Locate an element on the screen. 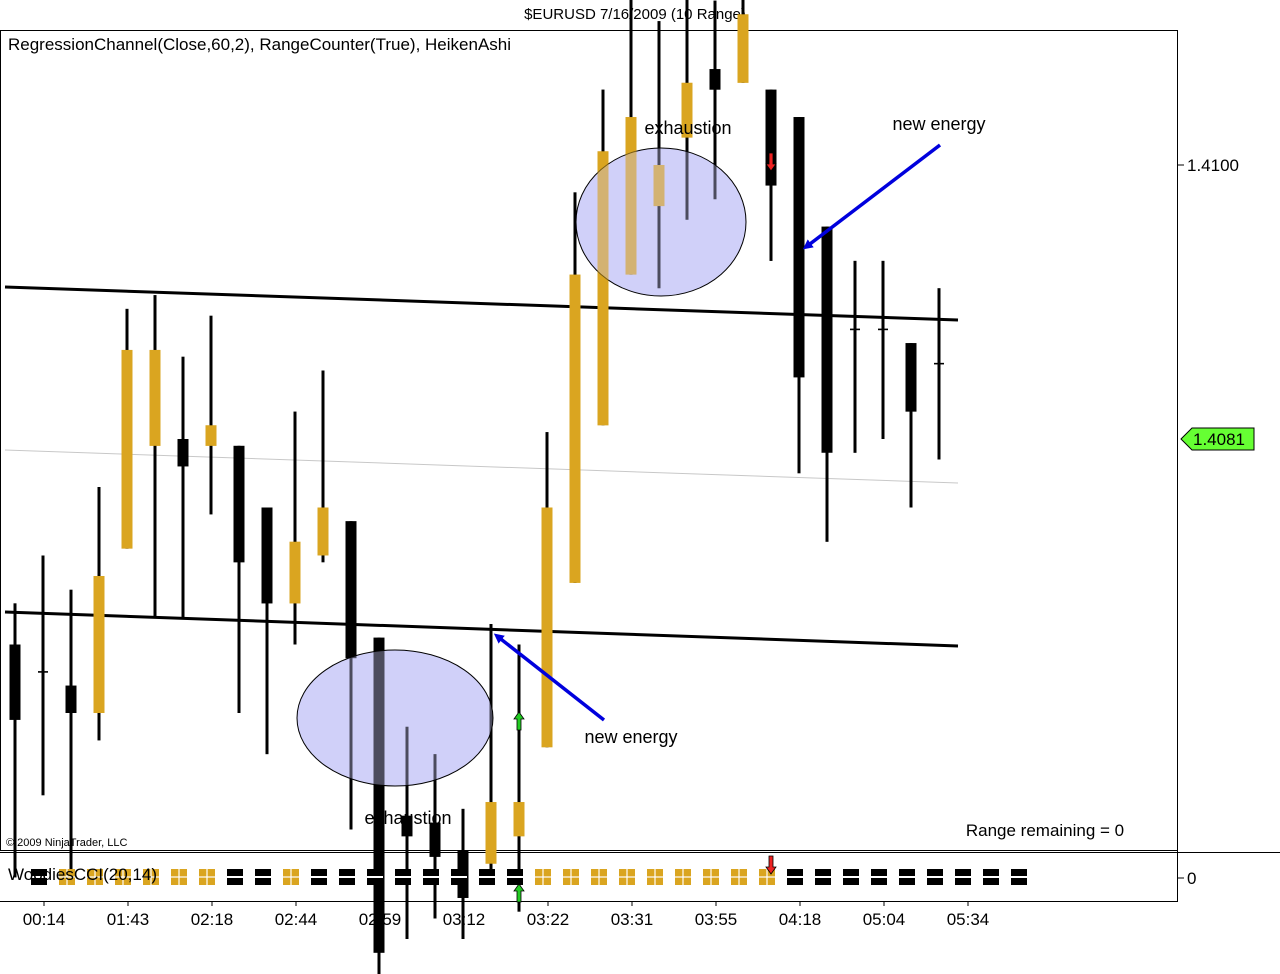  regression-channel-middle is located at coordinates (481, 466).